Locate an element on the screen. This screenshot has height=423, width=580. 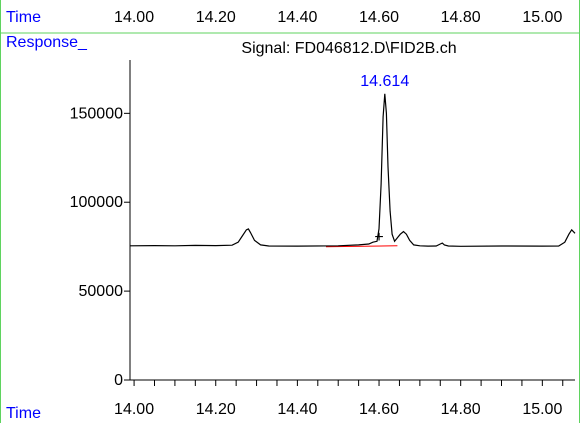
x-tick-label: 14.80 is located at coordinates (461, 409).